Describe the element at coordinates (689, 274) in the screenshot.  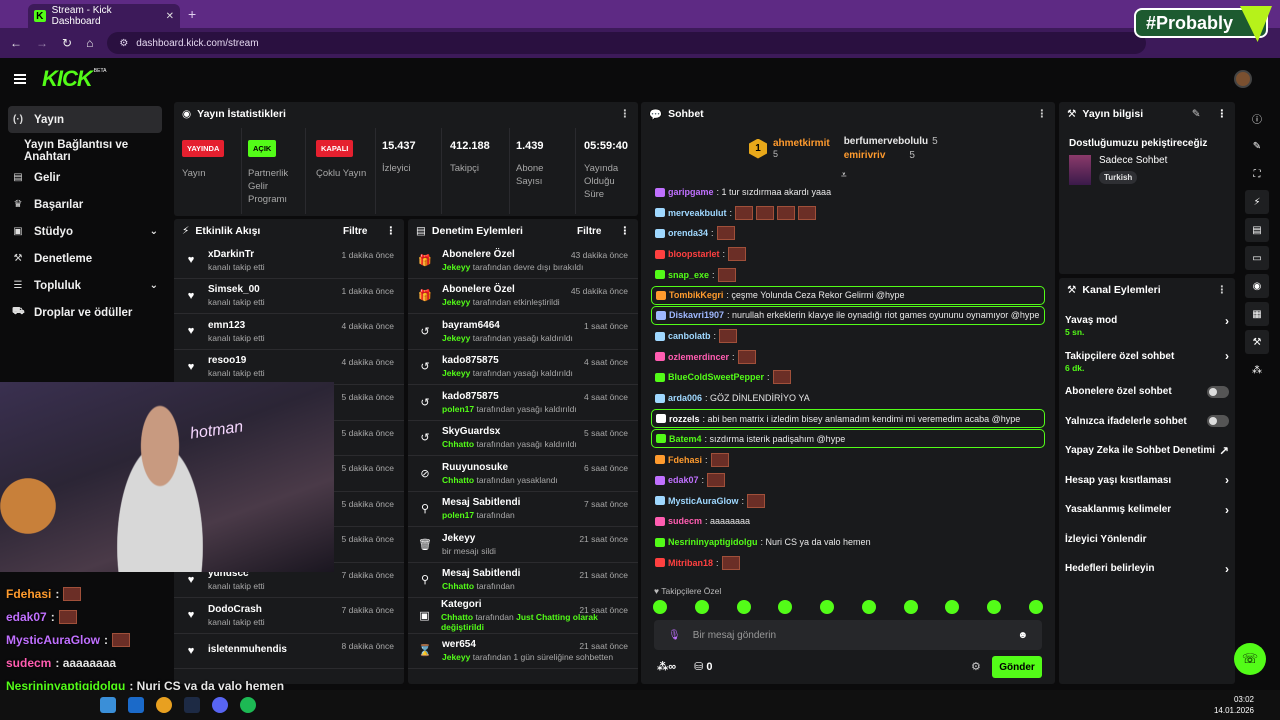
I see `chat-username: snap_exe` at that location.